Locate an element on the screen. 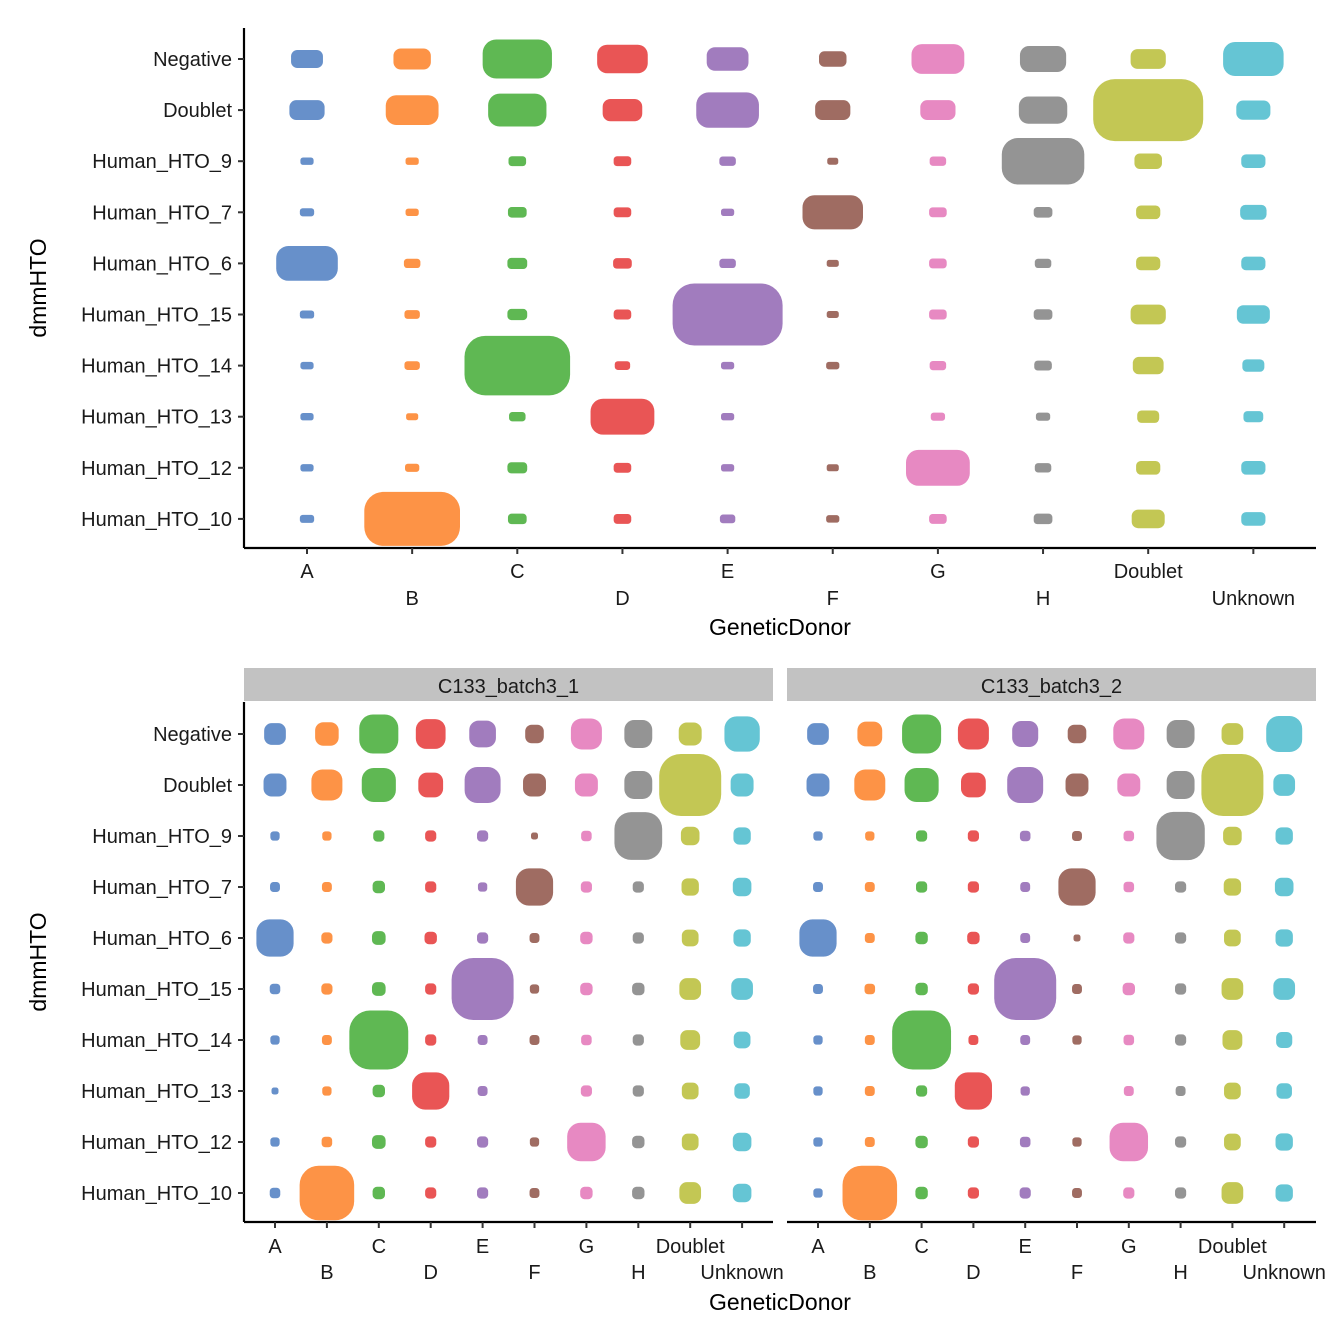 This screenshot has width=1344, height=1344. point-cluster-Doublet-B is located at coordinates (870, 785).